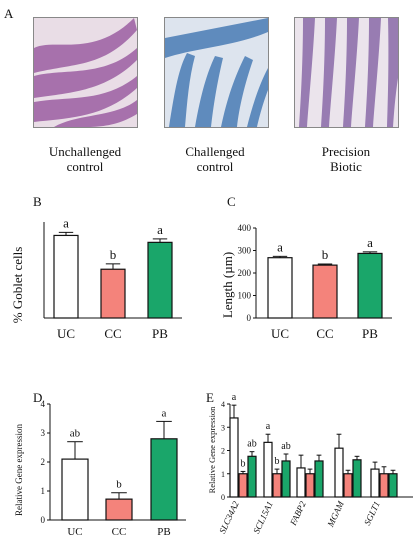 Image resolution: width=419 pixels, height=550 pixels. Describe the element at coordinates (335, 514) in the screenshot. I see `x-category-label: MGAM` at that location.